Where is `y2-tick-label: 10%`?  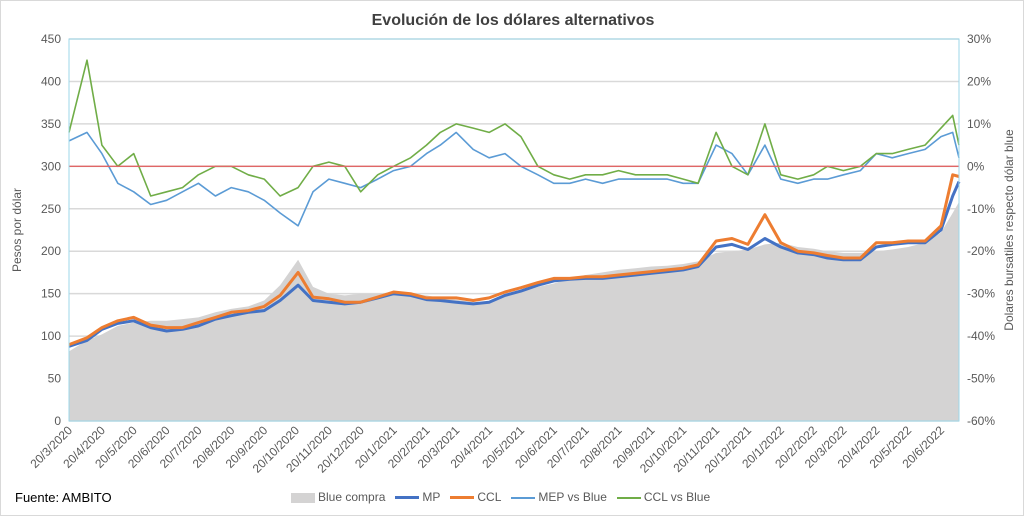 y2-tick-label: 10% is located at coordinates (979, 124).